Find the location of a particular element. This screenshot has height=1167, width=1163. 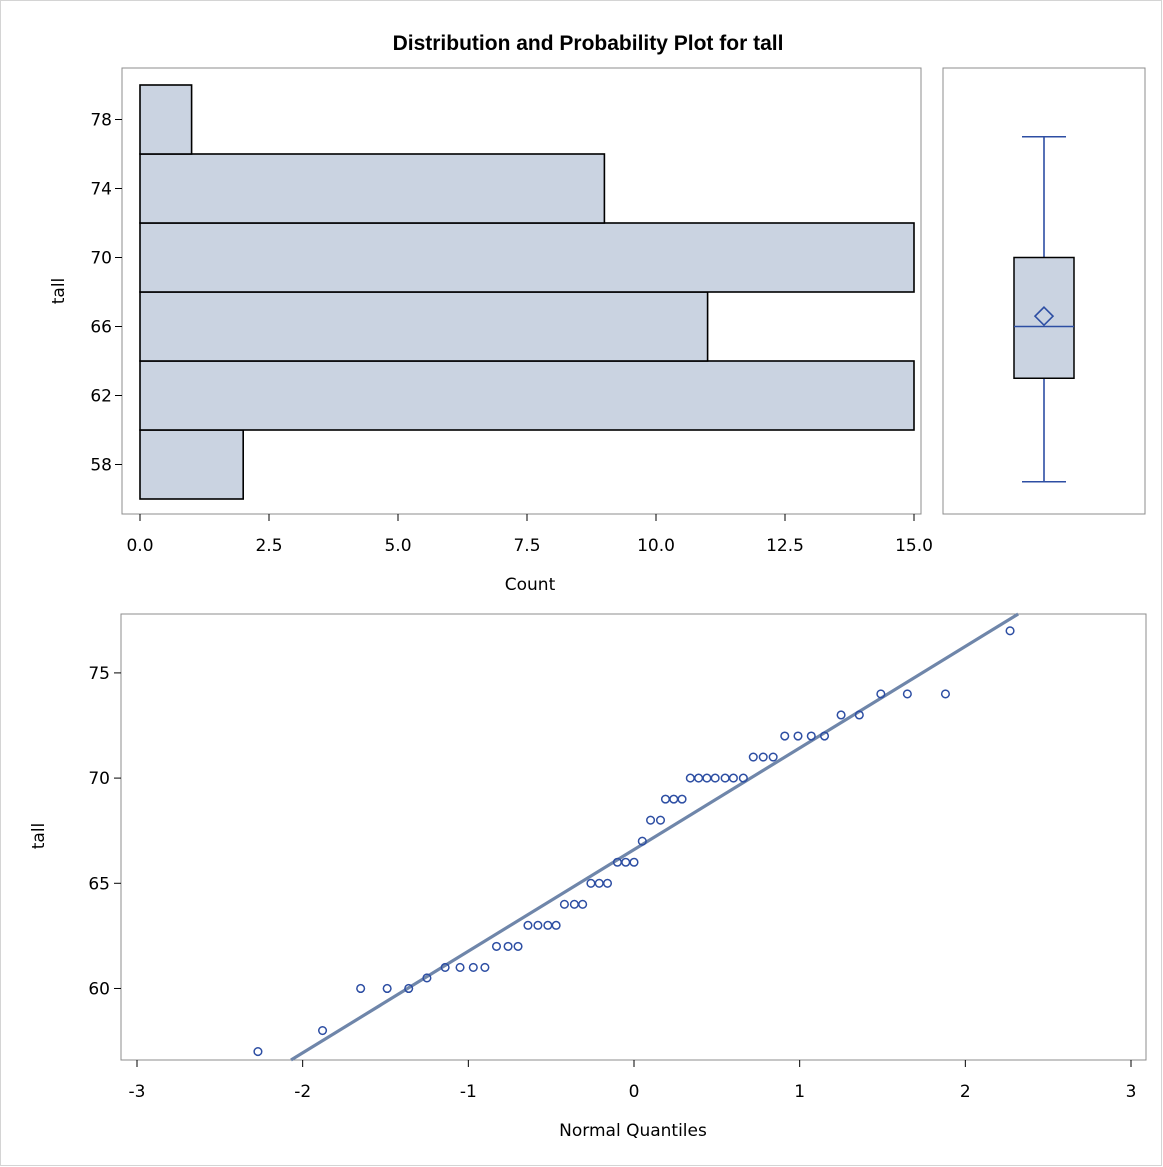

histogram-y-axis-label: tall is located at coordinates (59, 291).